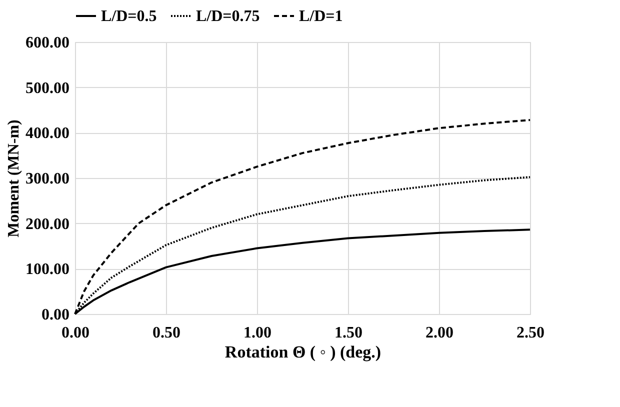 The image size is (620, 407). What do you see at coordinates (48, 224) in the screenshot?
I see `y-tick-label: 200.00` at bounding box center [48, 224].